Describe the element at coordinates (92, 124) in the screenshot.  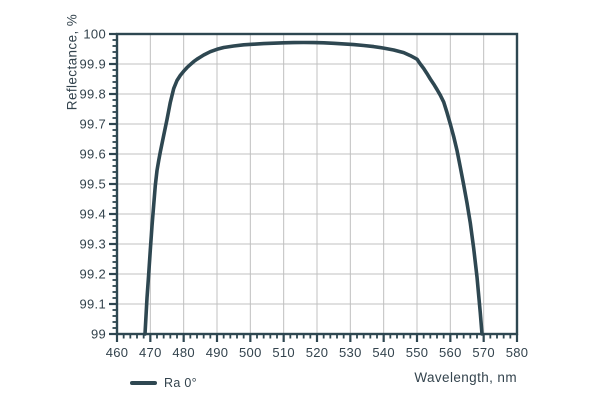
I see `y-tick-label: 99.7` at that location.